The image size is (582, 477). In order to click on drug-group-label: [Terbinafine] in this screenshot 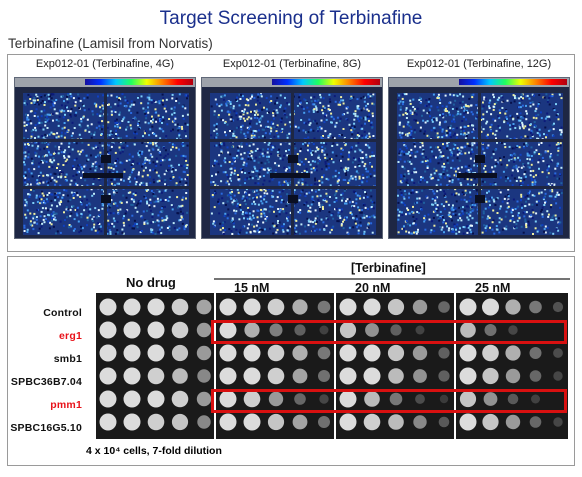, I will do `click(388, 268)`.